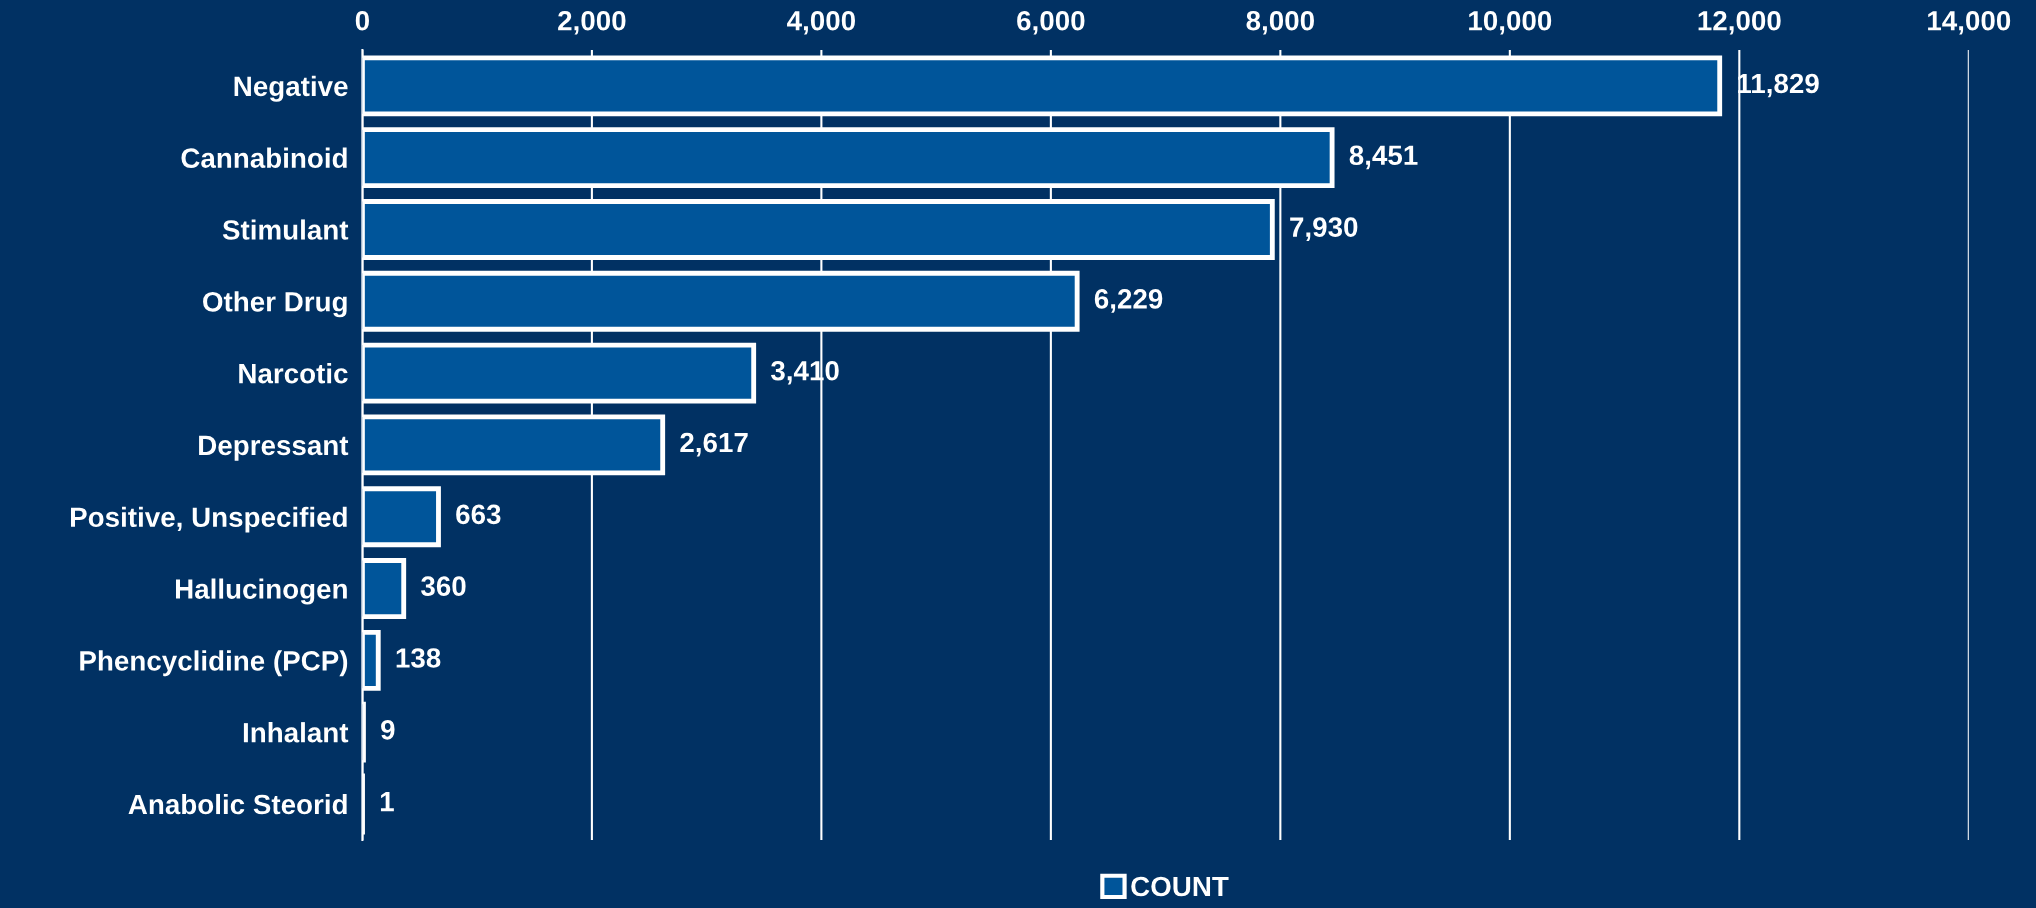 The height and width of the screenshot is (908, 2036). I want to click on y-tick-label: Negative, so click(291, 88).